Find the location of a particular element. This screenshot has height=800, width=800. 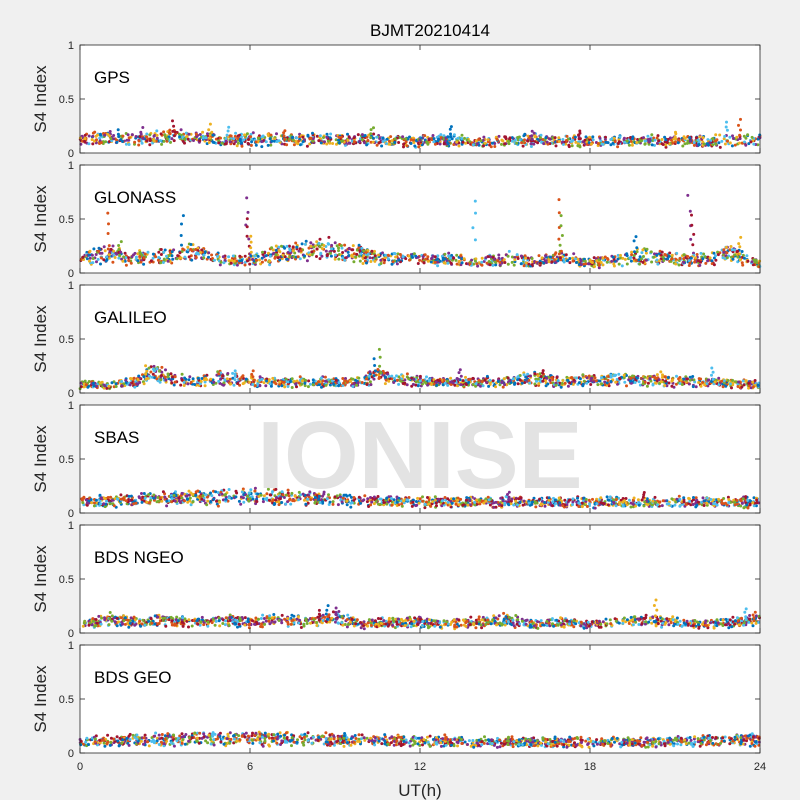

y-tick-label: 0 is located at coordinates (71, 394).